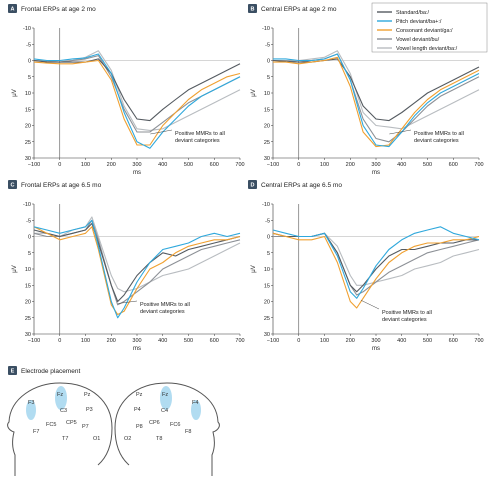 The width and height of the screenshot is (492, 485). Describe the element at coordinates (427, 49) in the screenshot. I see `legend-label: Vowel length deviant/ba:/` at that location.